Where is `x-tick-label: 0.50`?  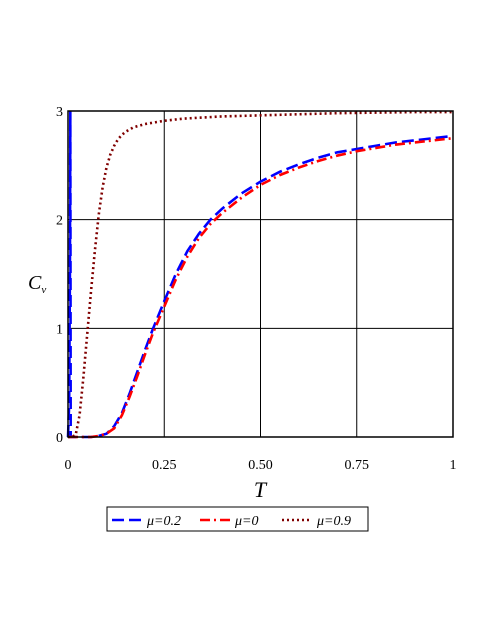
x-tick-label: 0.50 is located at coordinates (260, 465).